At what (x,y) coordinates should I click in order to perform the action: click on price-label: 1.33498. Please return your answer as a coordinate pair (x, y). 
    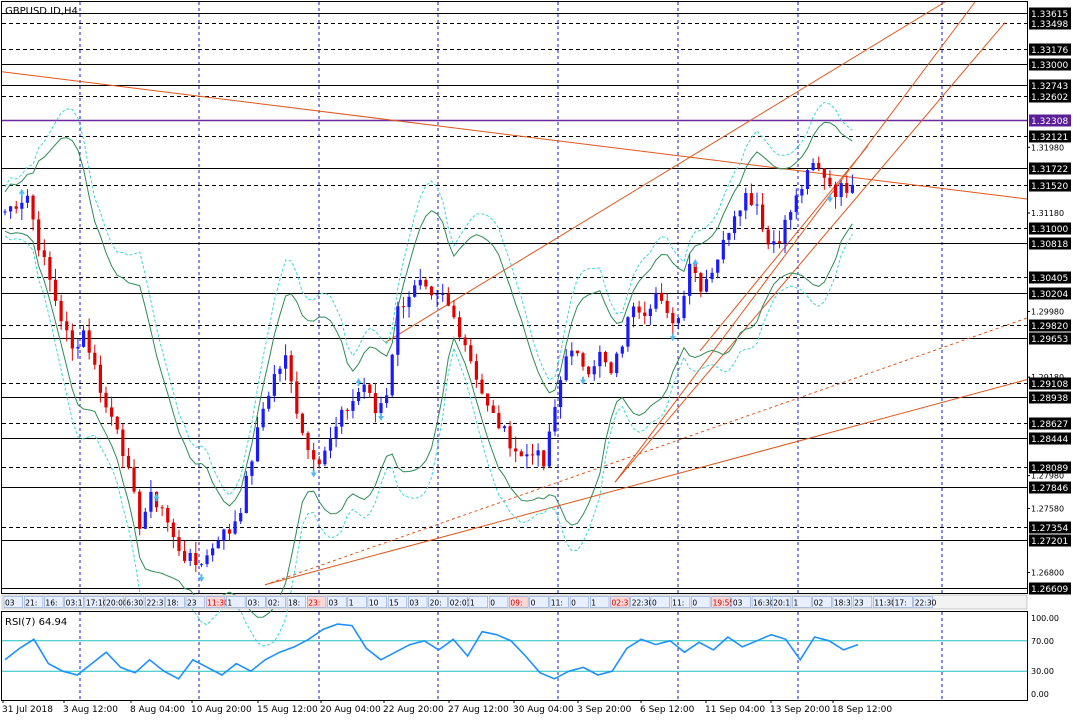
    Looking at the image, I should click on (1049, 25).